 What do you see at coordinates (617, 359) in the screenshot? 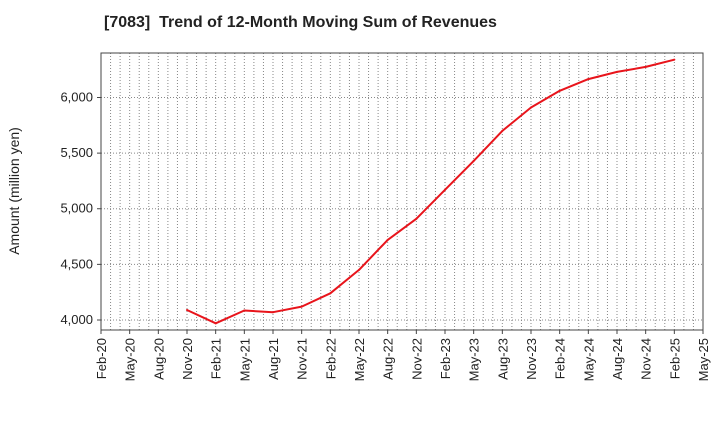
I see `x-tick-label: Aug-24` at bounding box center [617, 359].